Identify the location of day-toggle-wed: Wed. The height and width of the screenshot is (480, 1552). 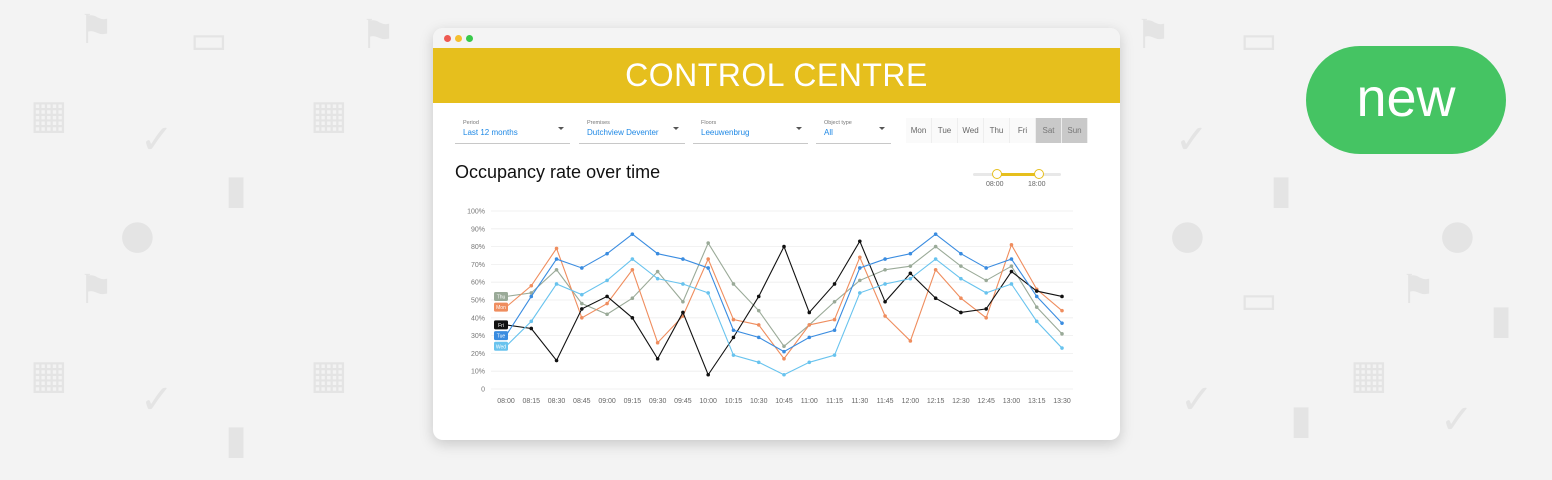
(971, 130).